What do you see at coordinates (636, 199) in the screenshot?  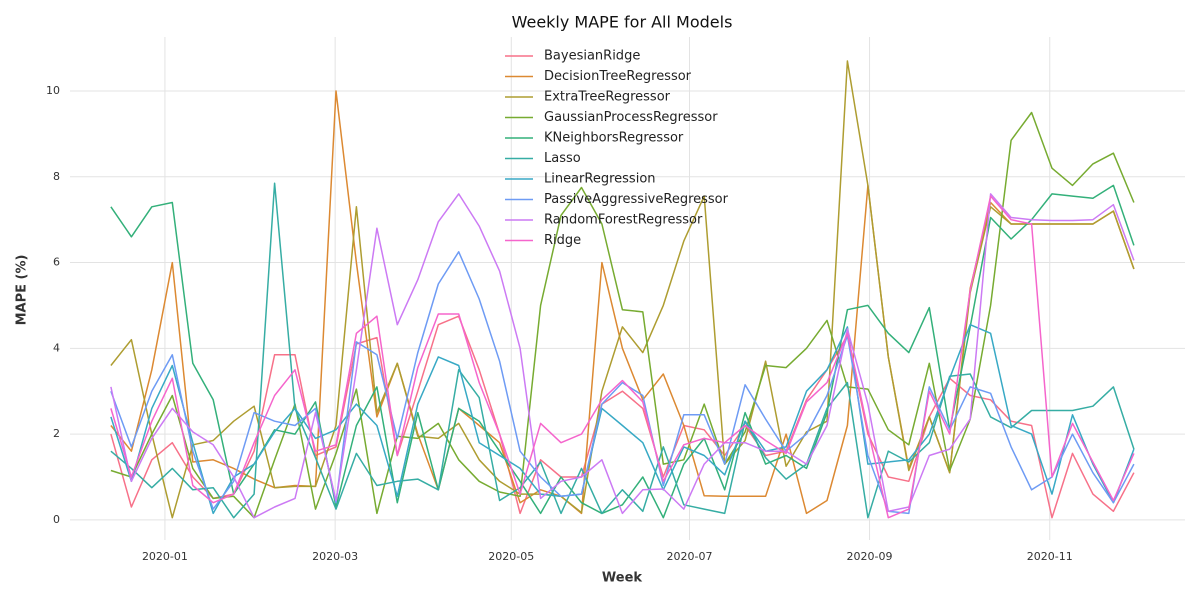 I see `legend-label: PassiveAggressiveRegressor` at bounding box center [636, 199].